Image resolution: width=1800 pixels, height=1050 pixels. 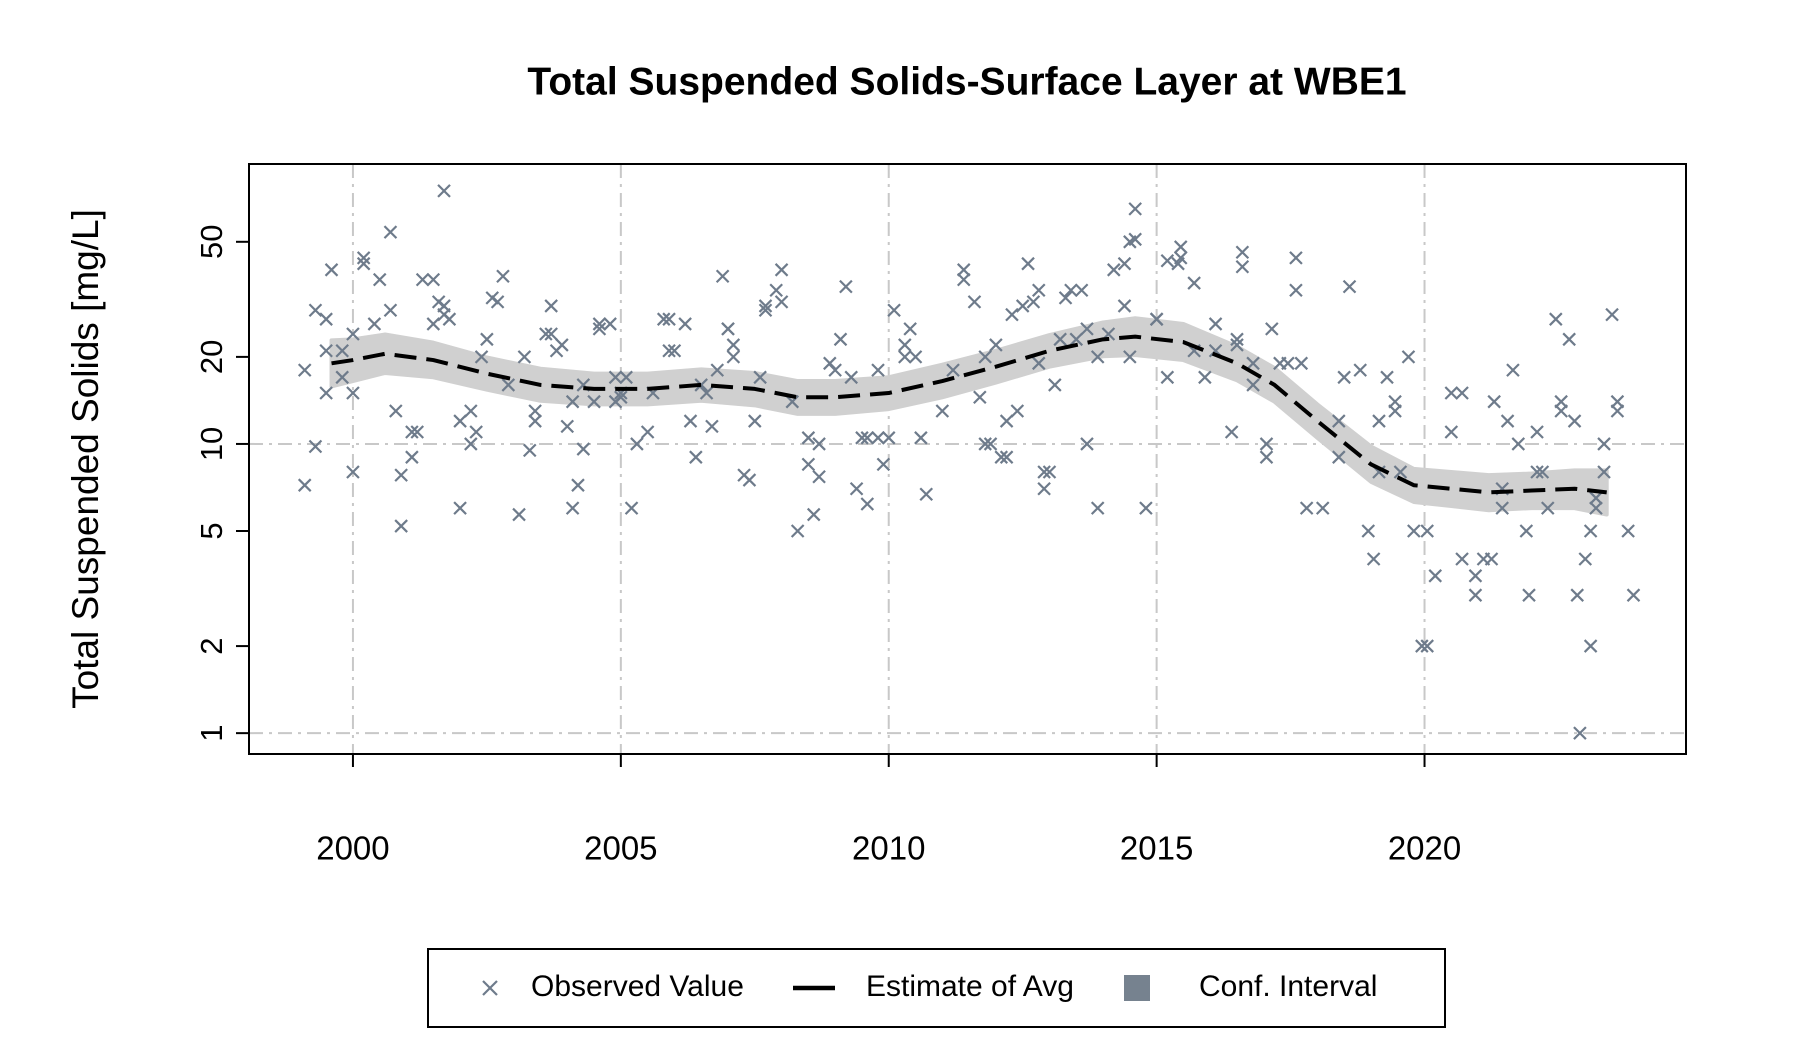 I want to click on y-tick-label: 50, so click(x=211, y=242).